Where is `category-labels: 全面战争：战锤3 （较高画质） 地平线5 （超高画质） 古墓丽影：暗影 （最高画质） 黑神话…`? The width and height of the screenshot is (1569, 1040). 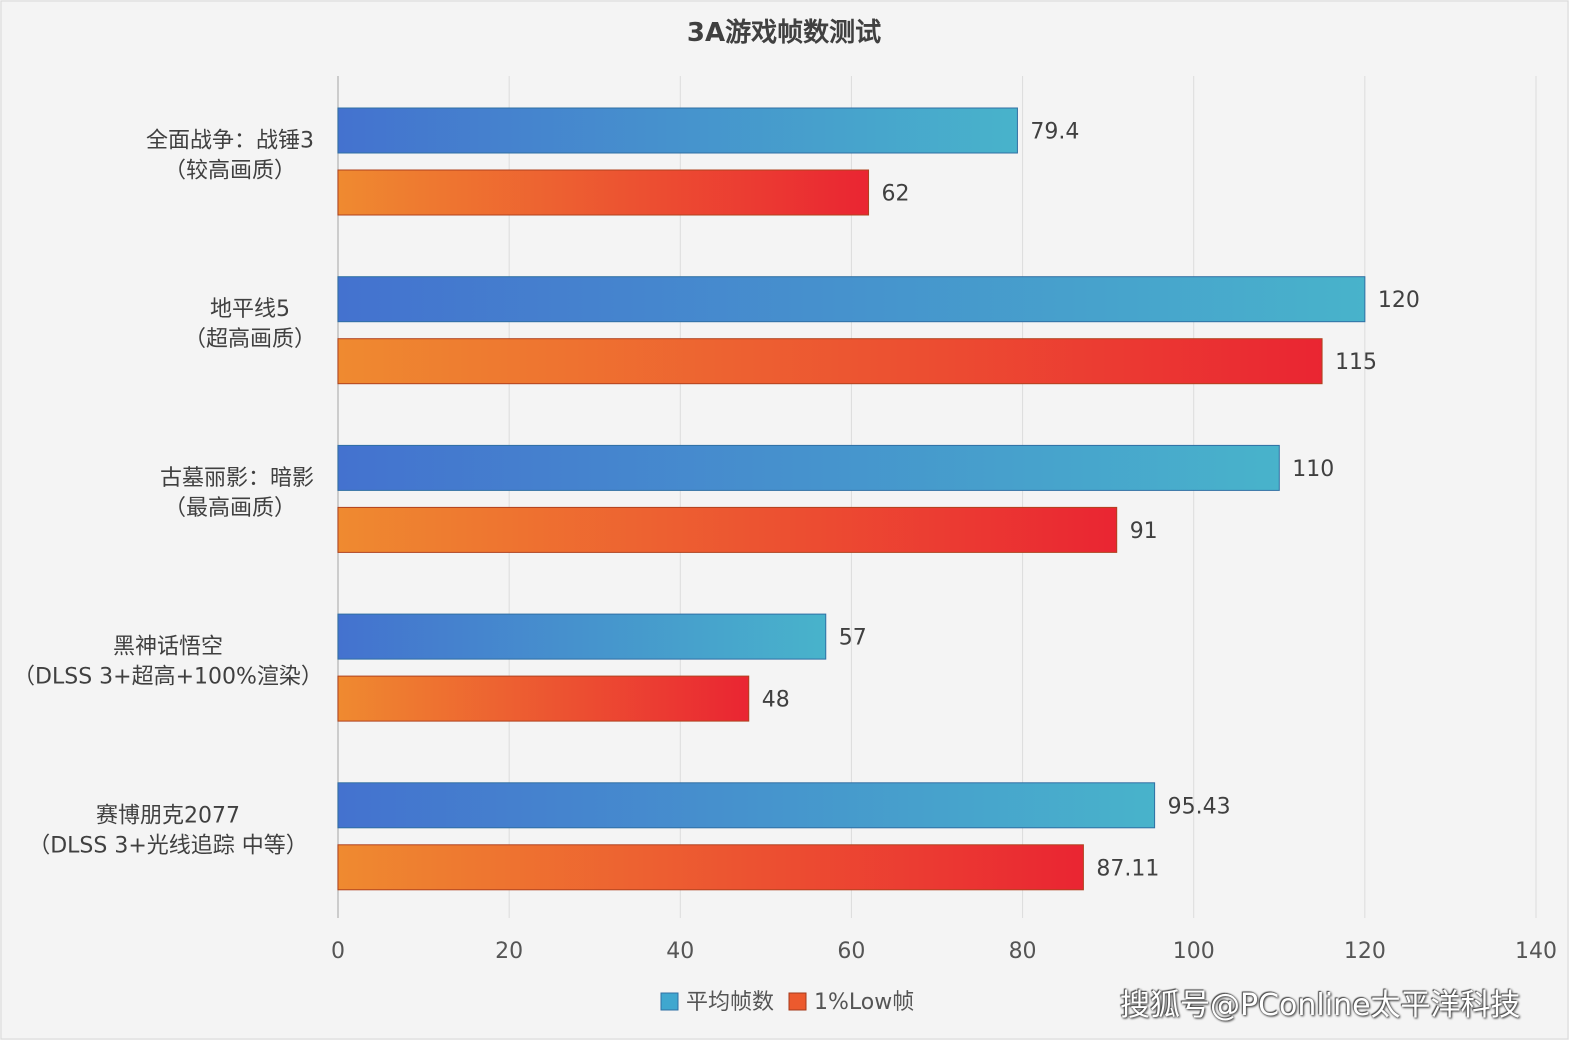 category-labels: 全面战争：战锤3 （较高画质） 地平线5 （超高画质） 古墓丽影：暗影 （最高画质） 黑神话… is located at coordinates (168, 494).